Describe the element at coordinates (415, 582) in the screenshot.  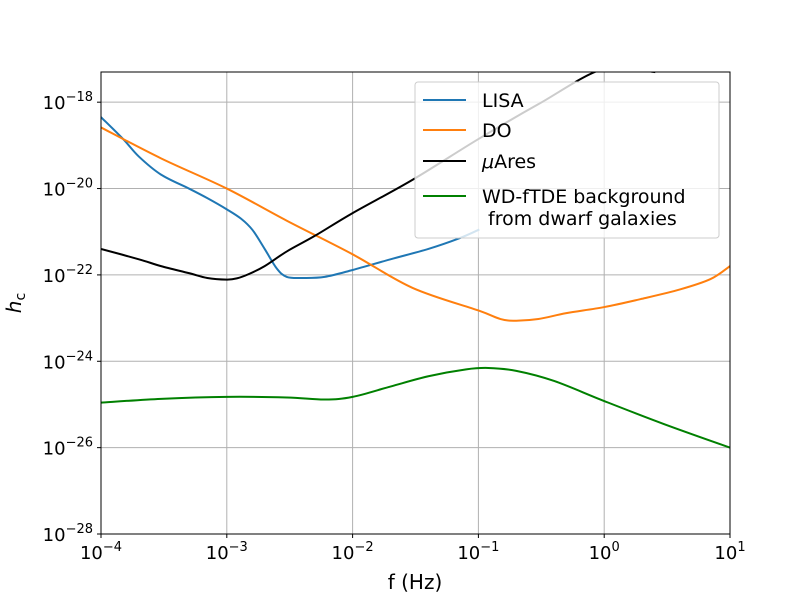
I see `x-axis-label: f (Hz)` at that location.